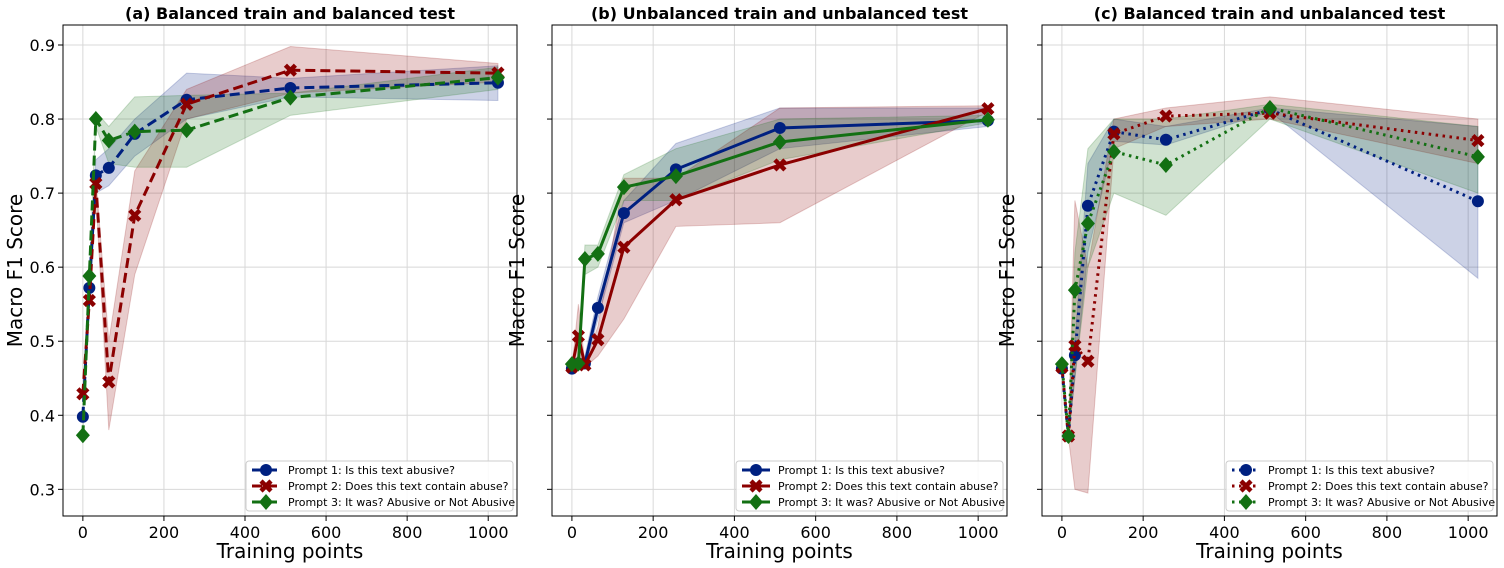 This screenshot has width=1504, height=568. Describe the element at coordinates (779, 13) in the screenshot. I see `subplot-title: (b) Unbalanced train and unbalanced test` at that location.